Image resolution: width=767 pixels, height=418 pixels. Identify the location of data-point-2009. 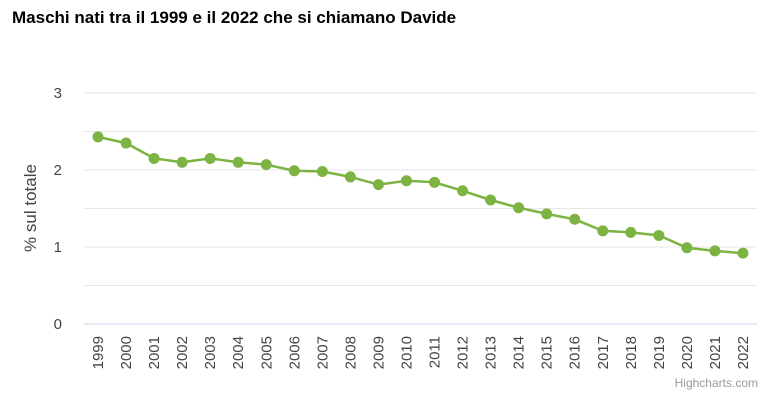
(378, 185).